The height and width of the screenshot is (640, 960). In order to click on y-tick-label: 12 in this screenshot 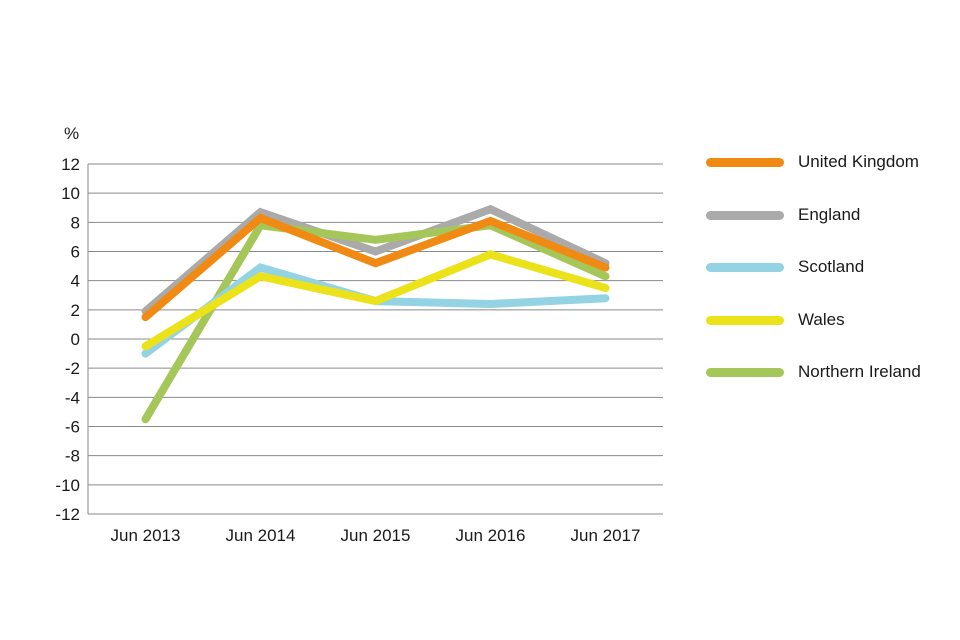, I will do `click(70, 164)`.